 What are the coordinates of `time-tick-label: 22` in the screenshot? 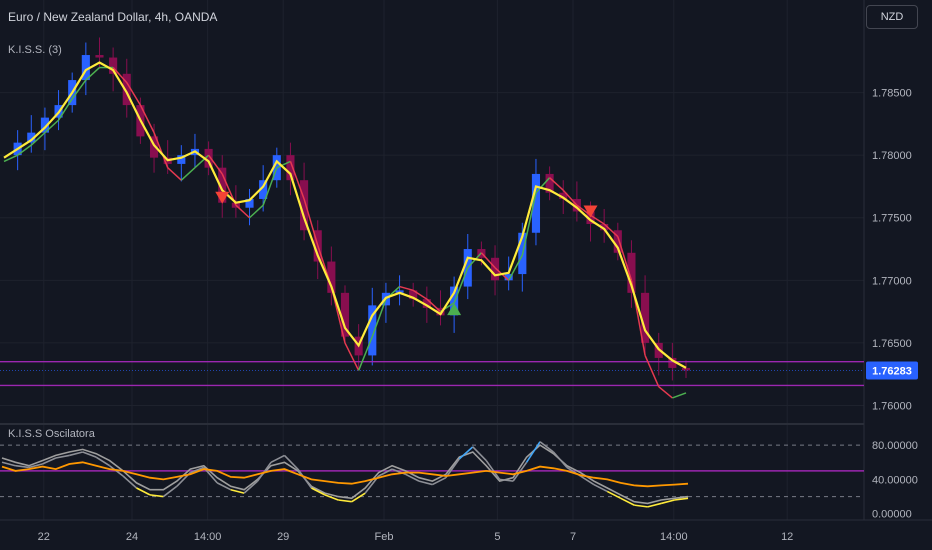 It's located at (44, 537).